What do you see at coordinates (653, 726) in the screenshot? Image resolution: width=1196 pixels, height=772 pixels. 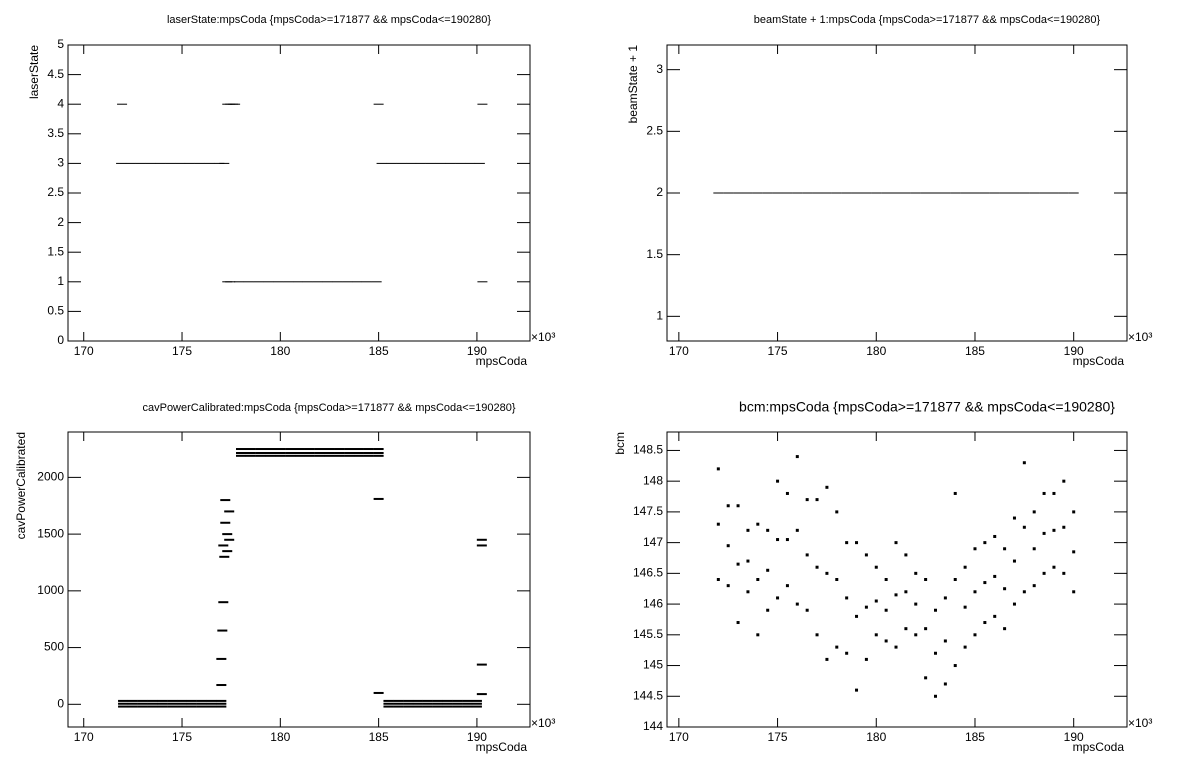 I see `y-tick-label: 144` at bounding box center [653, 726].